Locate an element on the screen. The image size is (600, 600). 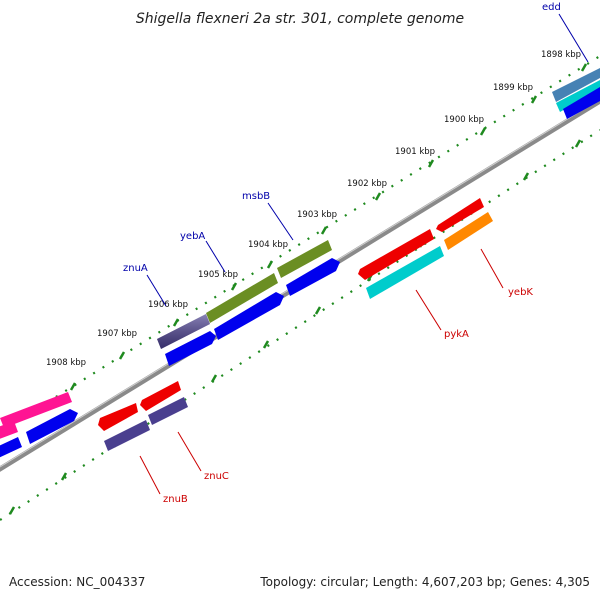
gene-label-znuA: znuA is located at coordinates (135, 268).